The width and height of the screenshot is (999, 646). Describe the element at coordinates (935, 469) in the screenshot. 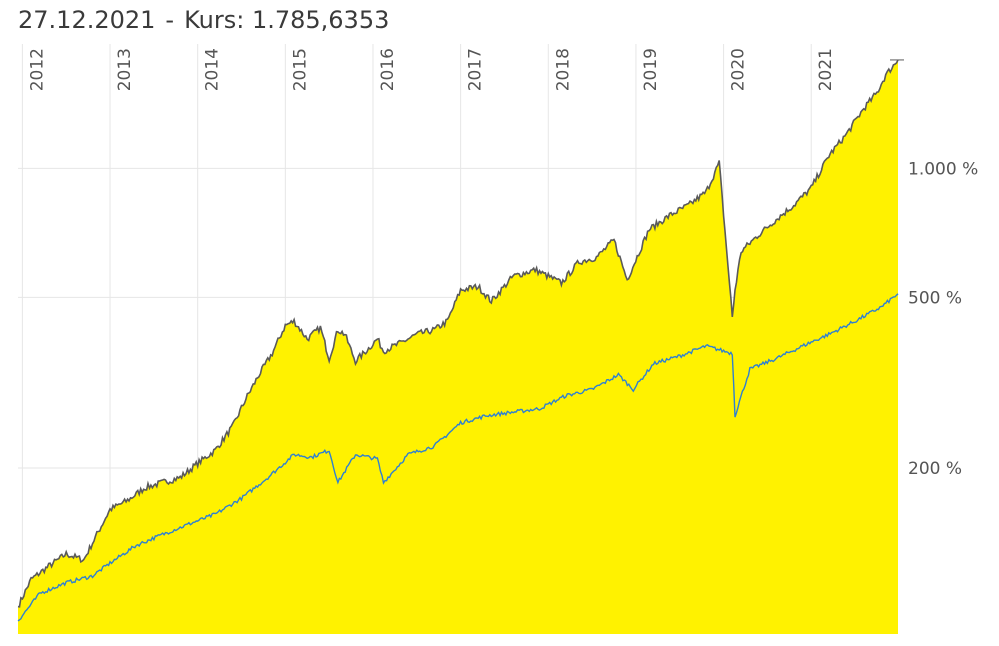

I see `y-tick-label-200: 200 %` at that location.